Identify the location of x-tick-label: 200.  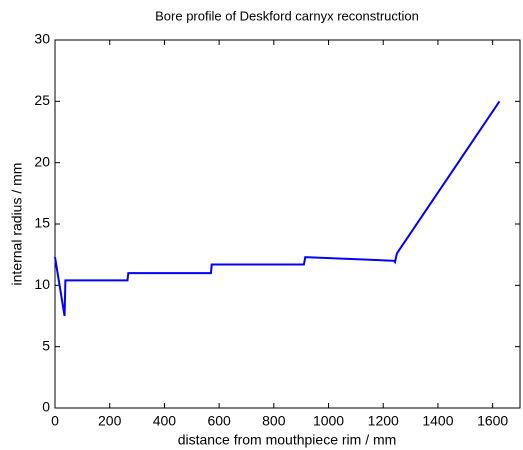
(110, 421).